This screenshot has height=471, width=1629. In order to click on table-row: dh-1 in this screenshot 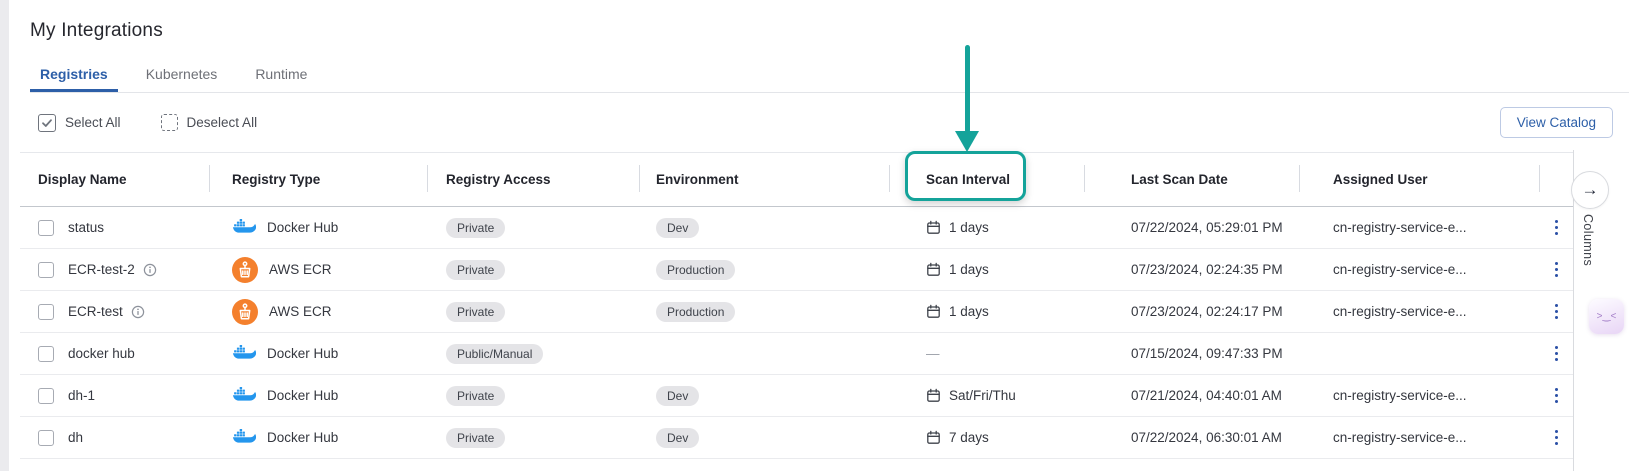, I will do `click(796, 396)`.